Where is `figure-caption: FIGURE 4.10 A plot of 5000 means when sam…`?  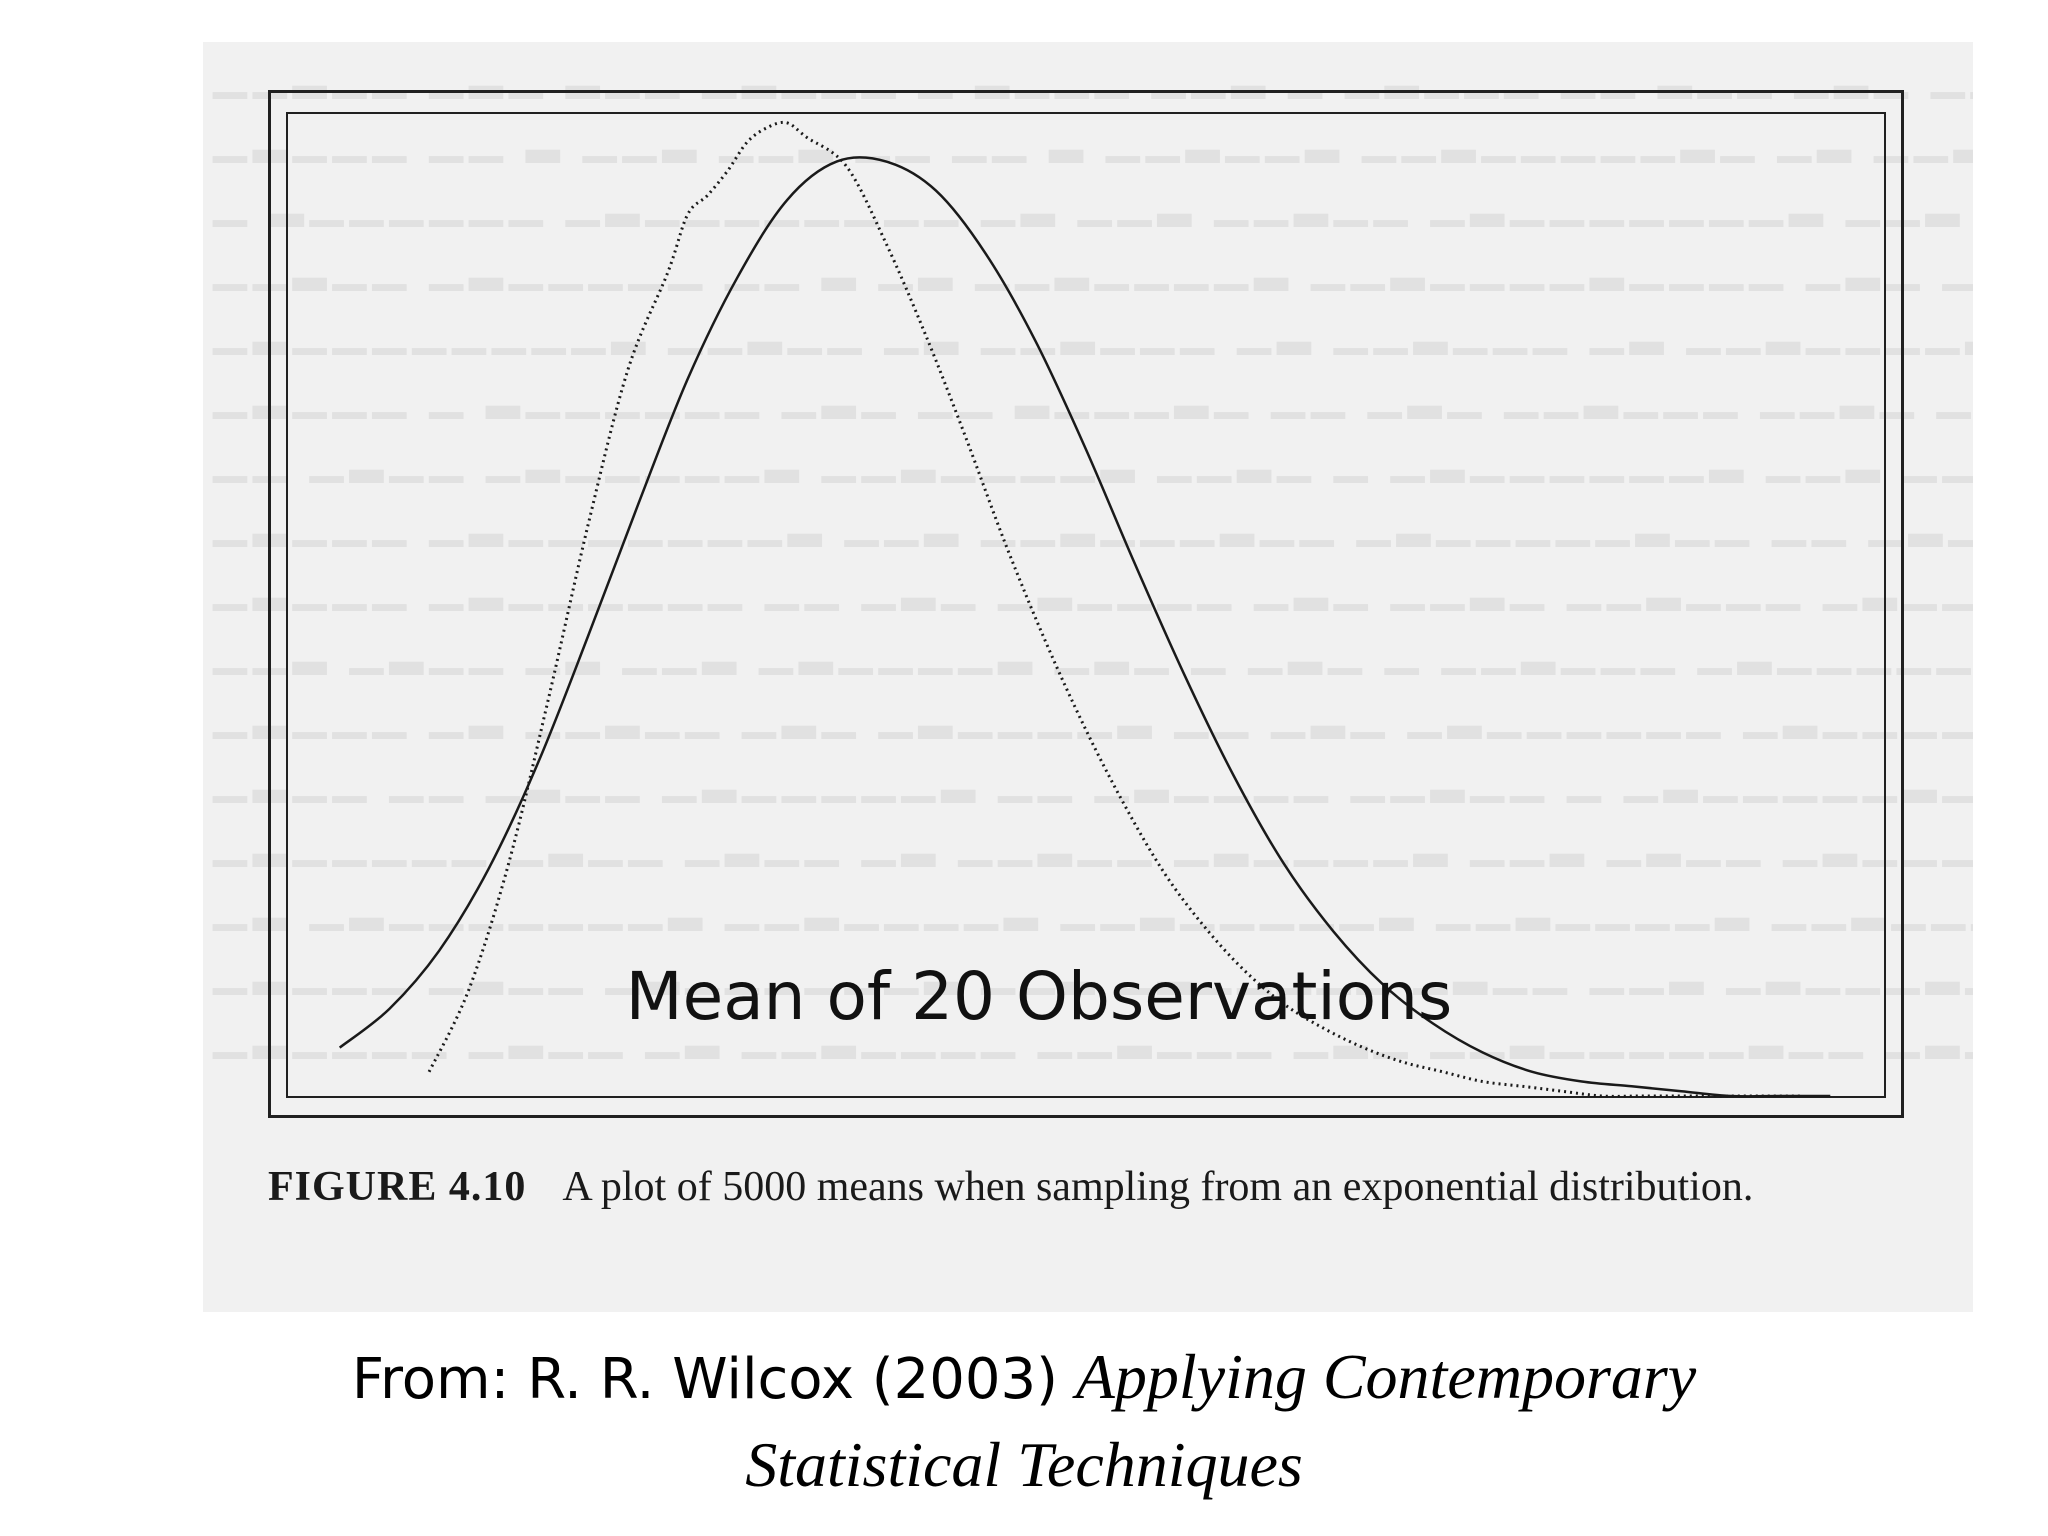
figure-caption: FIGURE 4.10 A plot of 5000 means when sam… is located at coordinates (1086, 1187).